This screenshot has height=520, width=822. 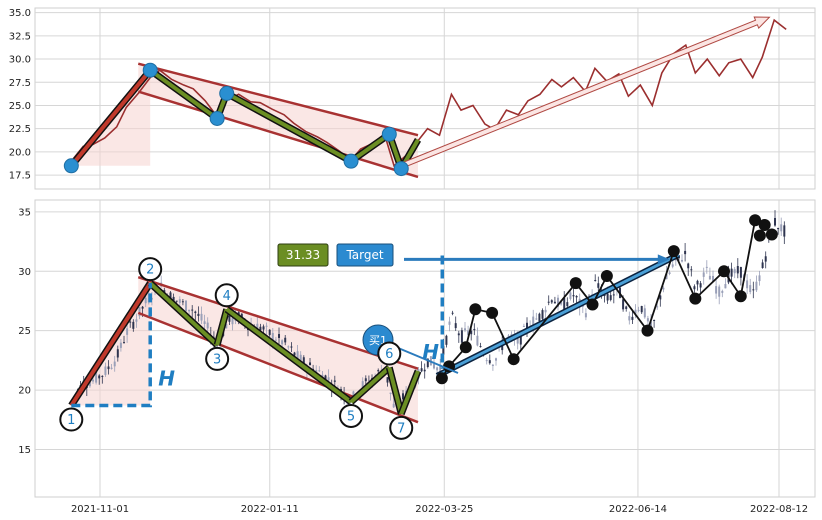 What do you see at coordinates (364, 255) in the screenshot?
I see `target-label: Target` at bounding box center [364, 255].